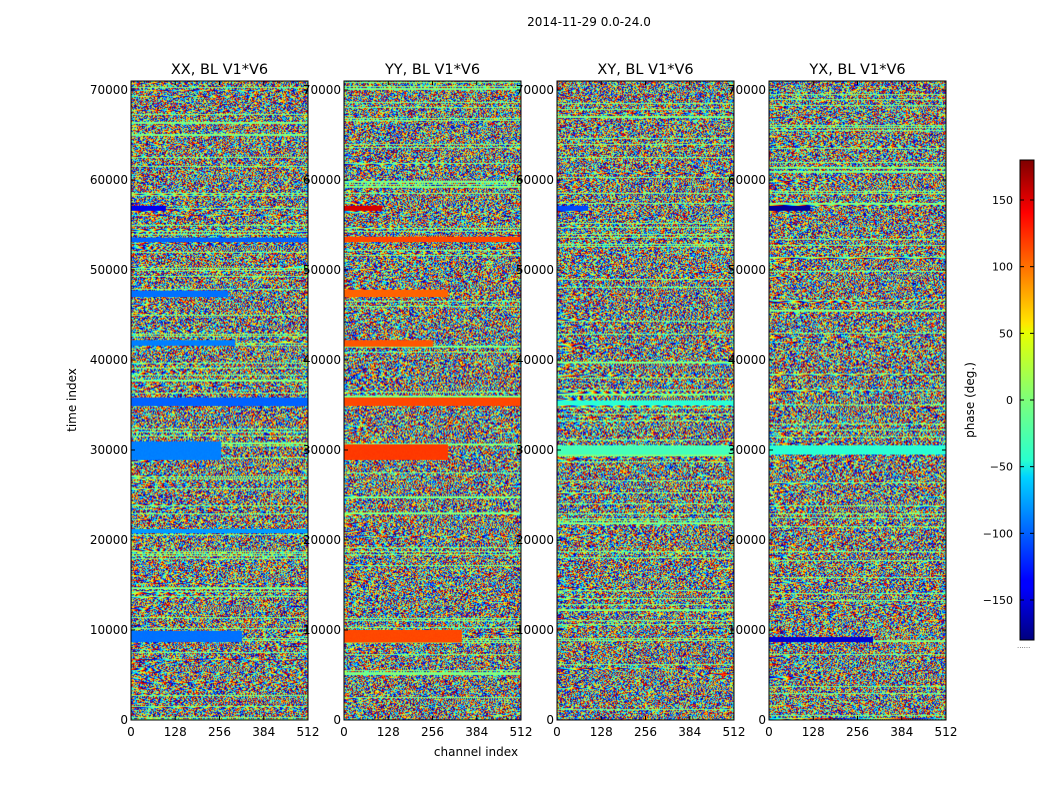 The height and width of the screenshot is (804, 1050). I want to click on colorbar-tick-label: 0, so click(1009, 400).